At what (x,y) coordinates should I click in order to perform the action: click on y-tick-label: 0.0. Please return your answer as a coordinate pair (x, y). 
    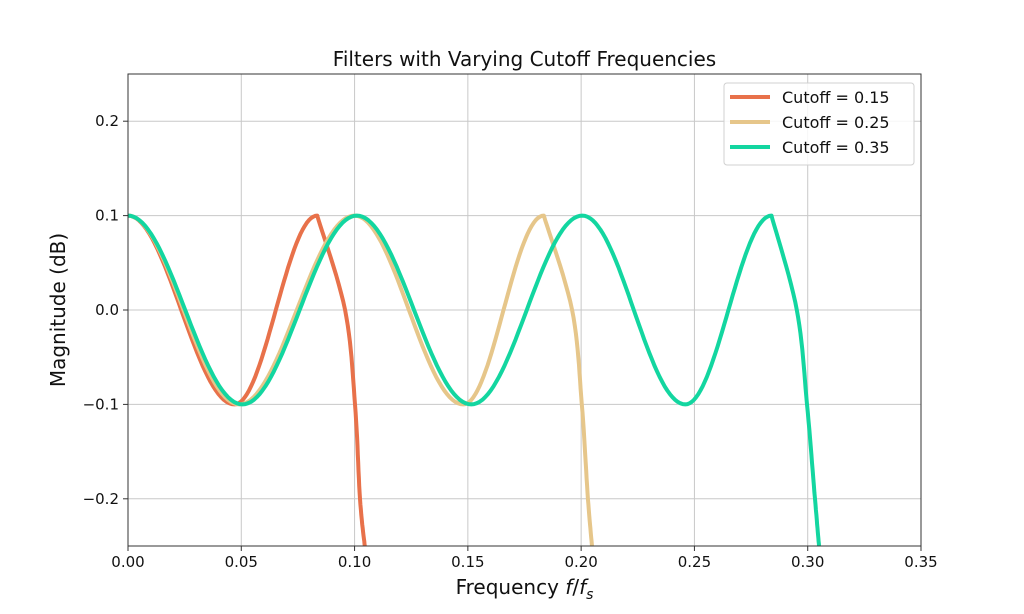
    Looking at the image, I should click on (107, 310).